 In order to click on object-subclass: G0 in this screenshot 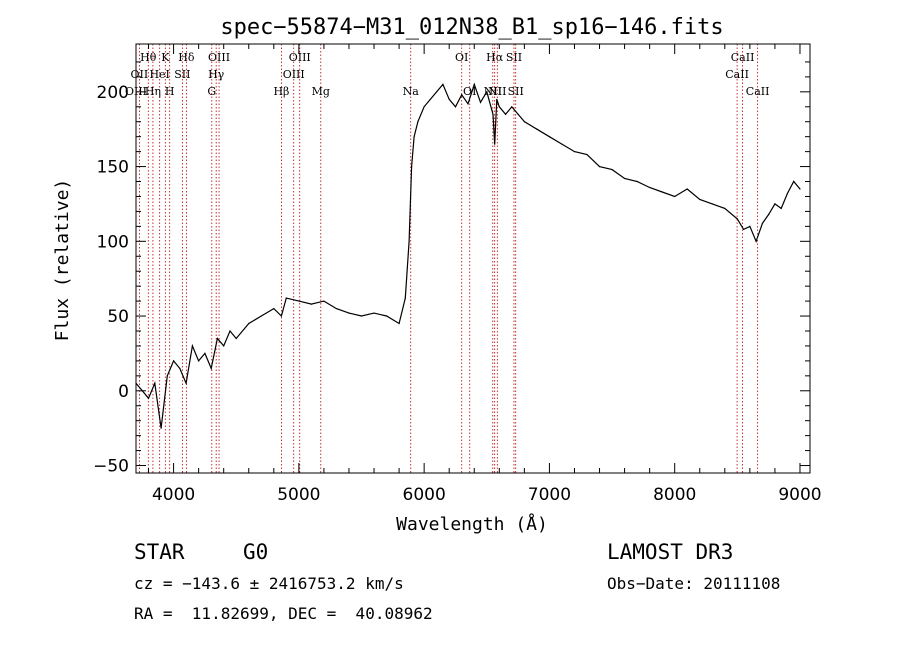, I will do `click(256, 552)`.